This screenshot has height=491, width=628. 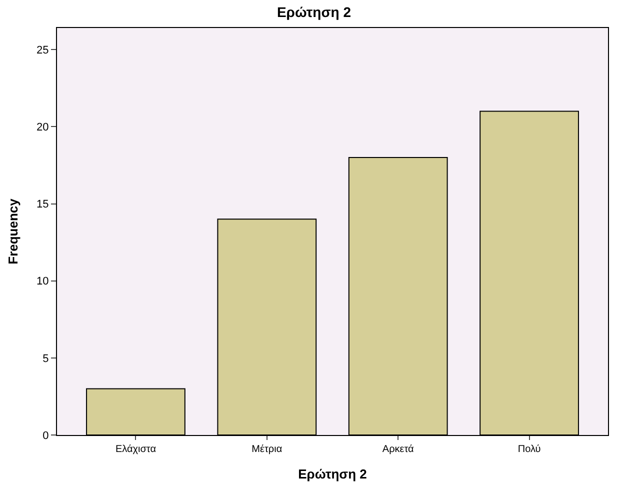 I want to click on y-tick-label: 15, so click(x=42, y=204).